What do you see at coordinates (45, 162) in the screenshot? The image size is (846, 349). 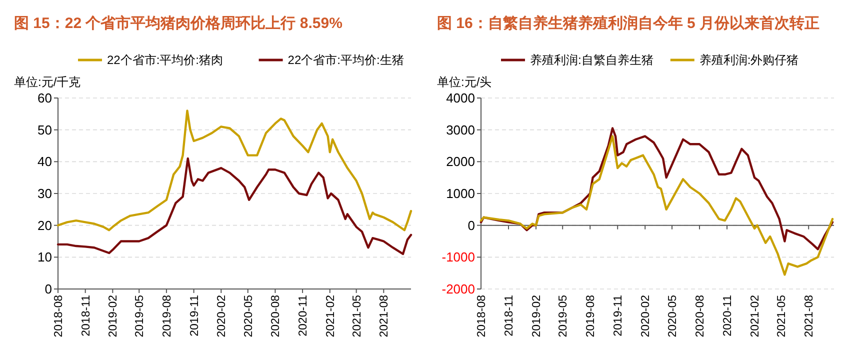 I see `y-tick-label: 40` at bounding box center [45, 162].